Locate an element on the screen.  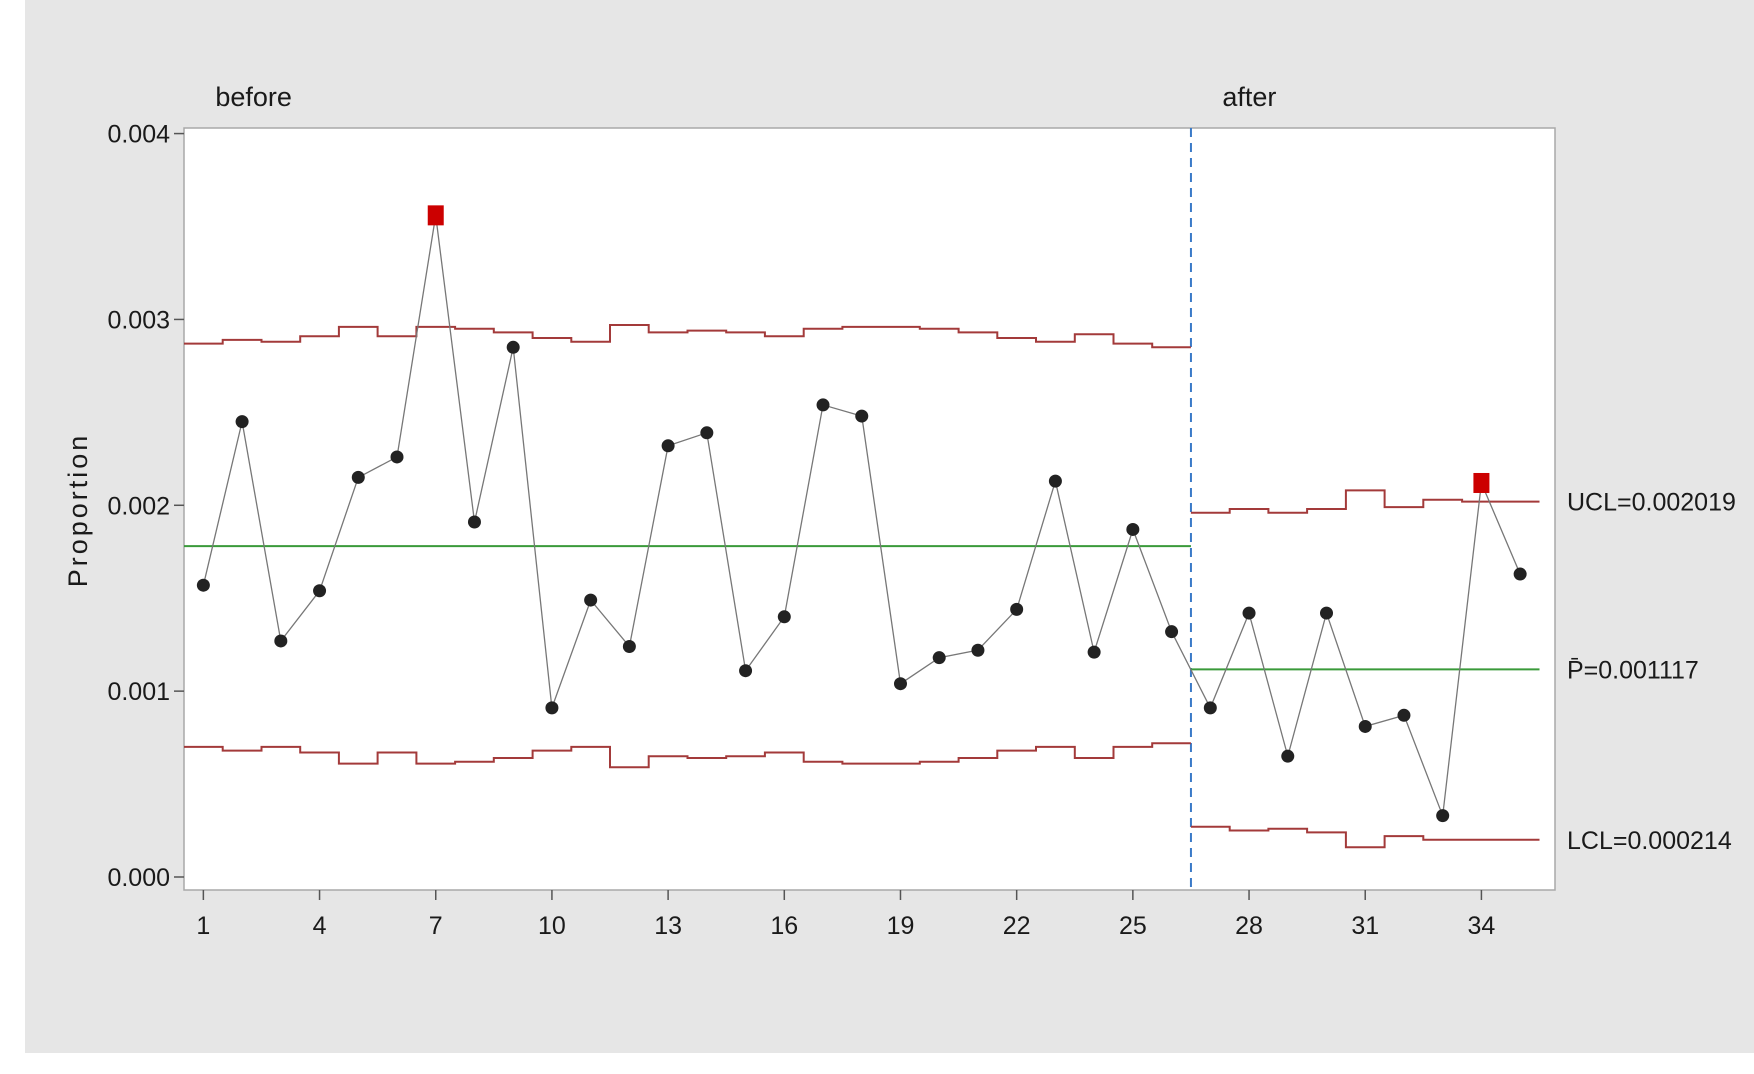
x-tick-label: 34 is located at coordinates (1482, 926).